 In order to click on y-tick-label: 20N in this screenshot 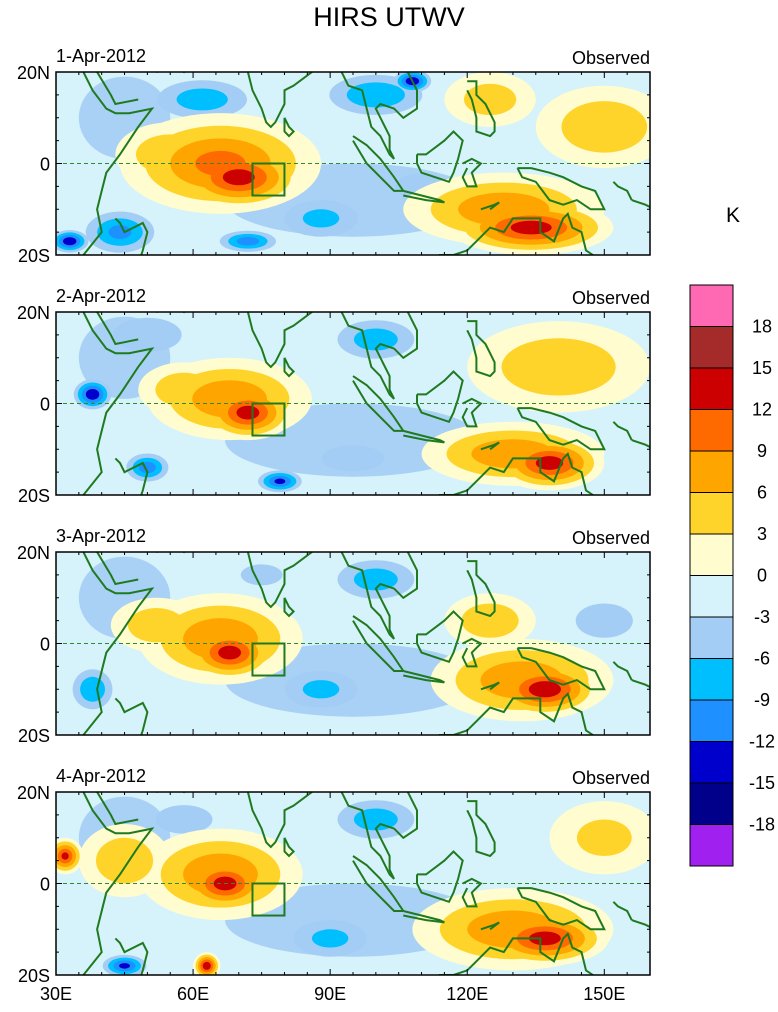, I will do `click(33, 553)`.